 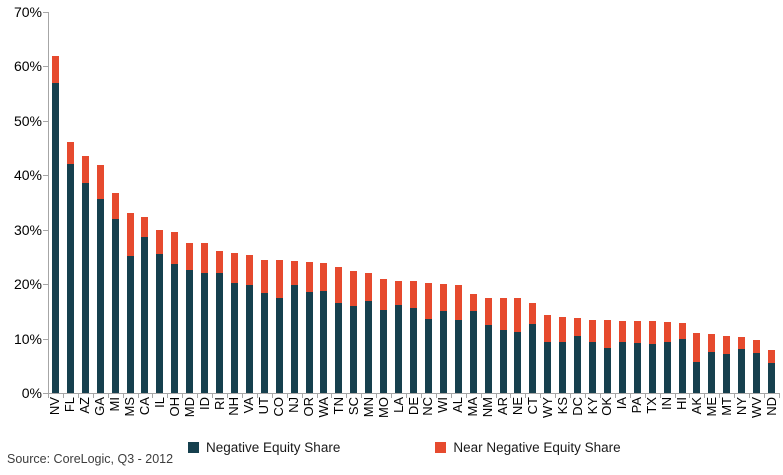 I want to click on x-axis-label-CT: CT, so click(x=532, y=406).